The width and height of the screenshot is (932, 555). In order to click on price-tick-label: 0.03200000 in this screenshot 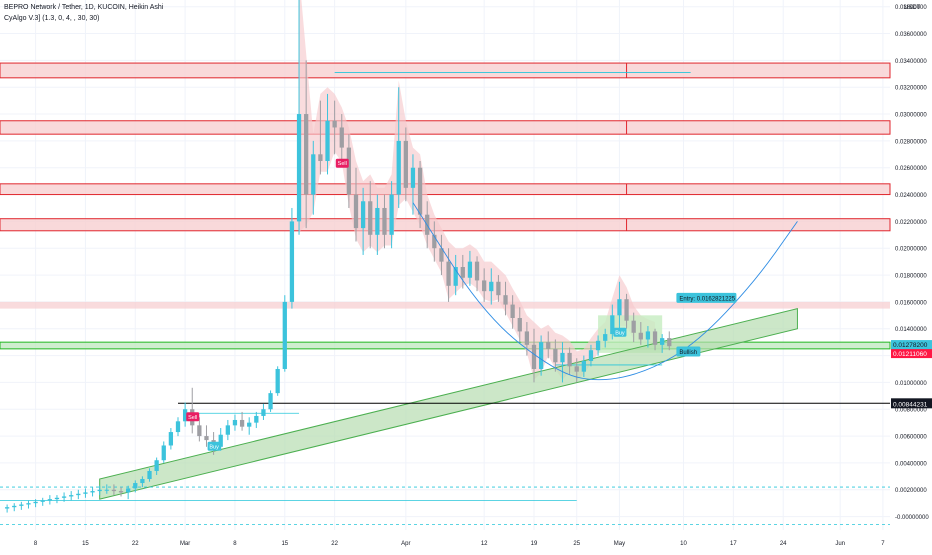, I will do `click(911, 89)`.